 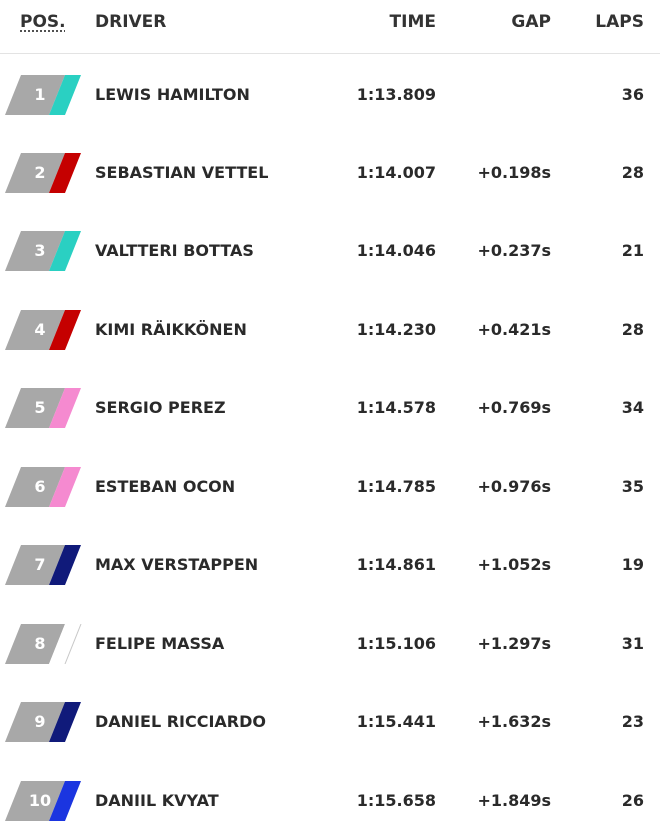 I want to click on laps-count: 35, so click(x=632, y=486).